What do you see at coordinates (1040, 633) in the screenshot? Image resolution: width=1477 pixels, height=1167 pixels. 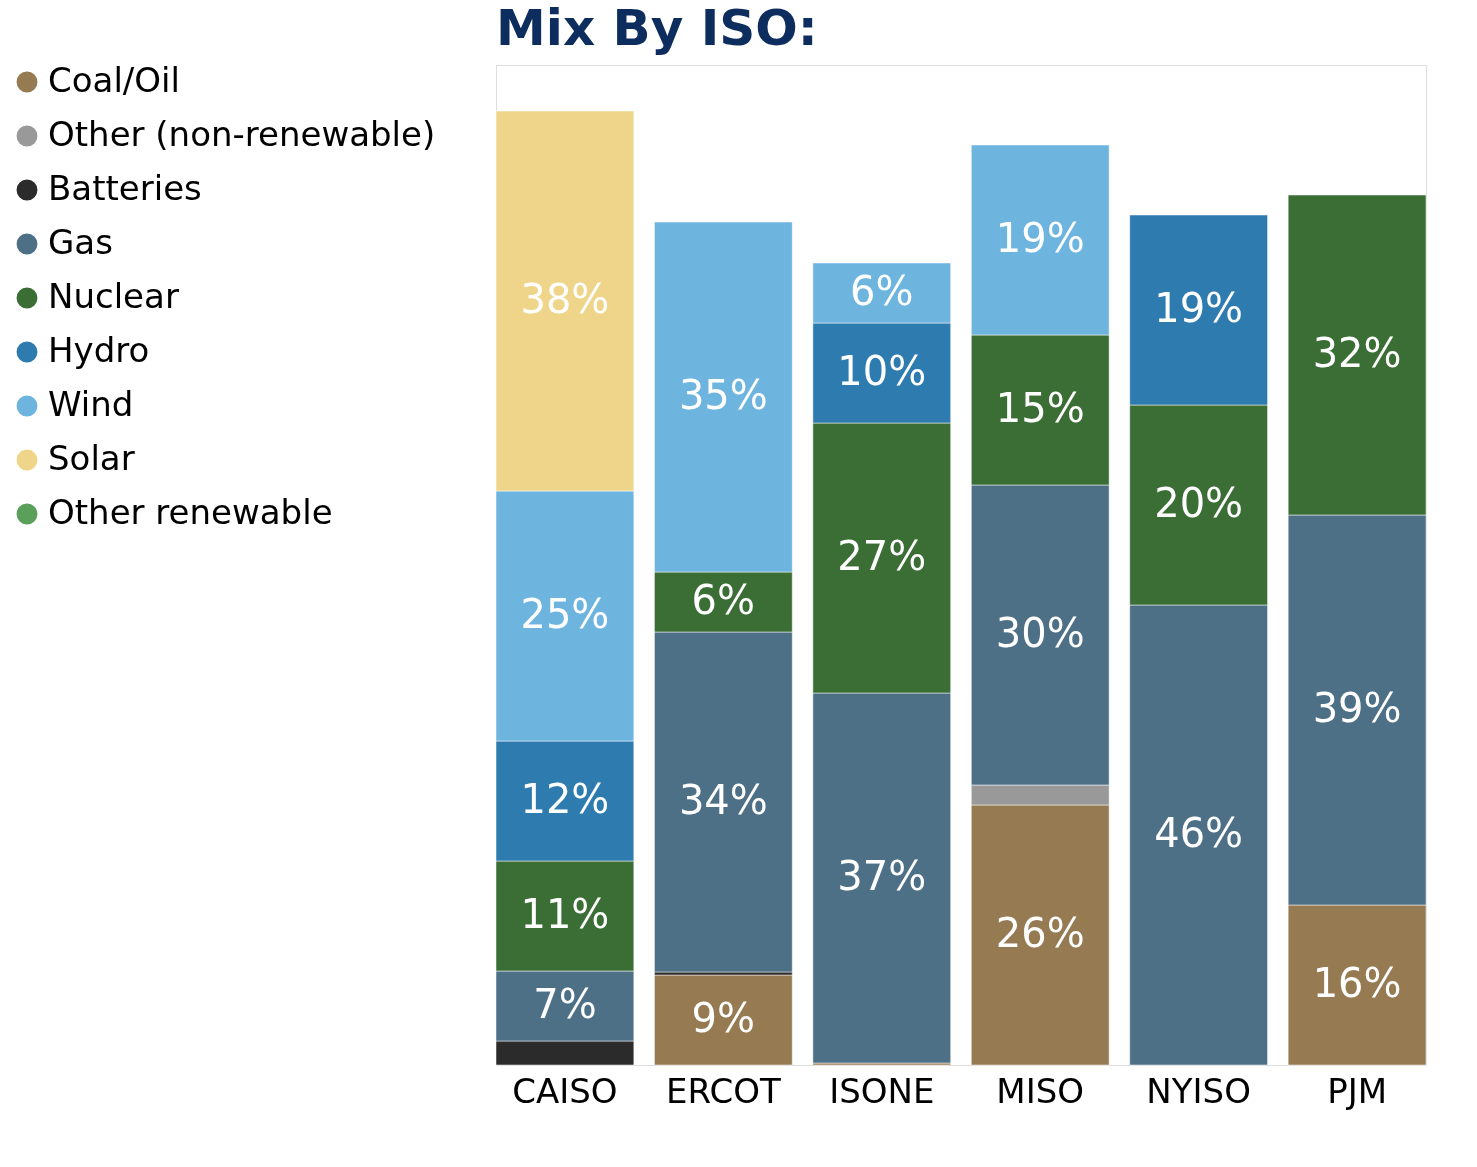 I see `data-label: 30%` at bounding box center [1040, 633].